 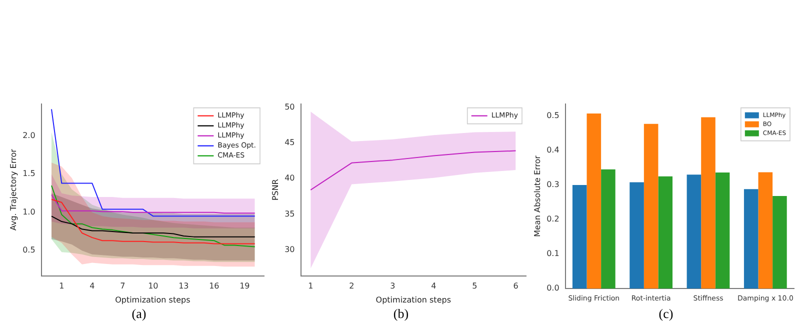 I want to click on x-tick-label: 6, so click(x=515, y=286).